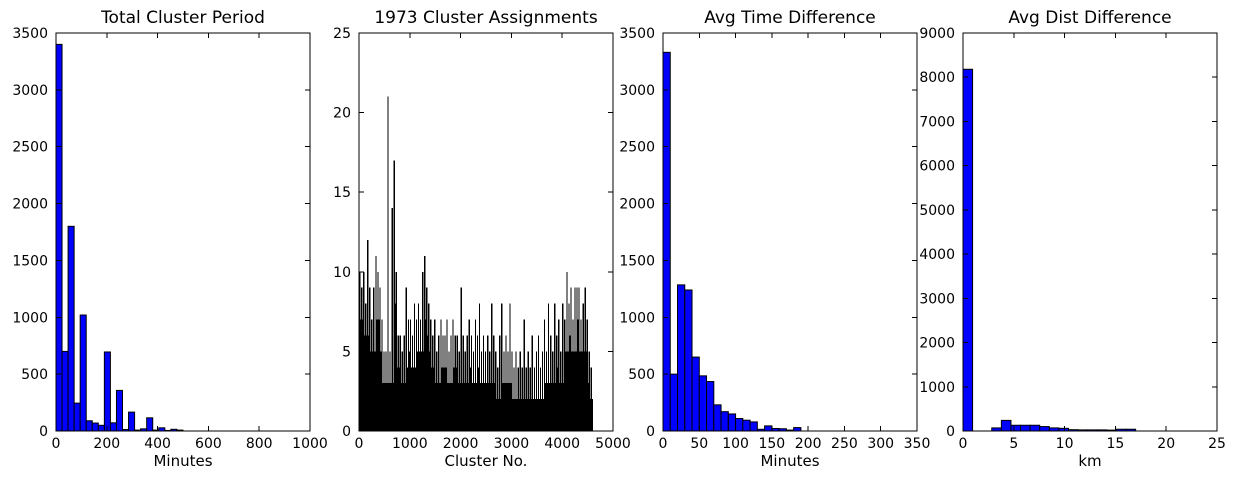 The height and width of the screenshot is (484, 1237). I want to click on x-tick-label: 100, so click(735, 444).